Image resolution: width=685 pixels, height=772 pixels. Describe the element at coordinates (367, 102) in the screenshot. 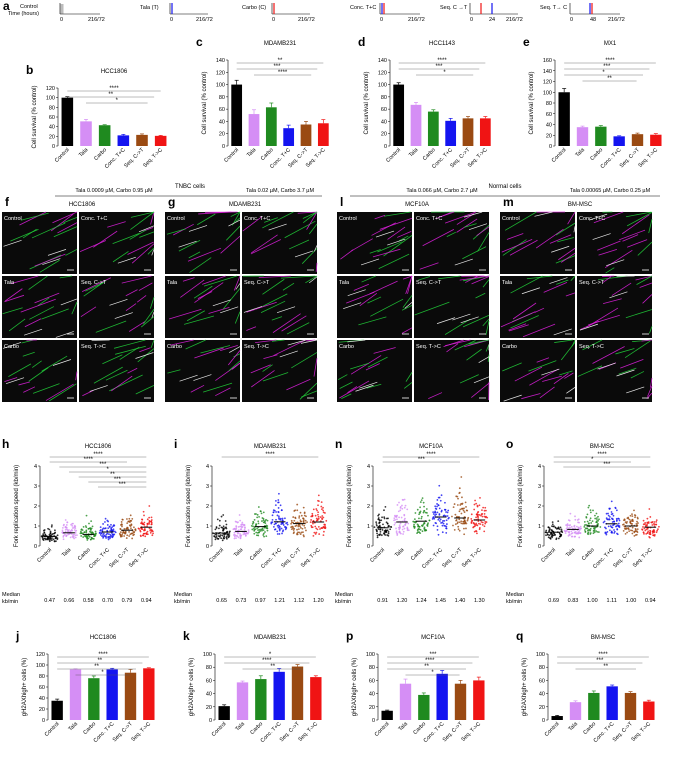

I see `y-axis-label: Cell survival (% control)` at that location.